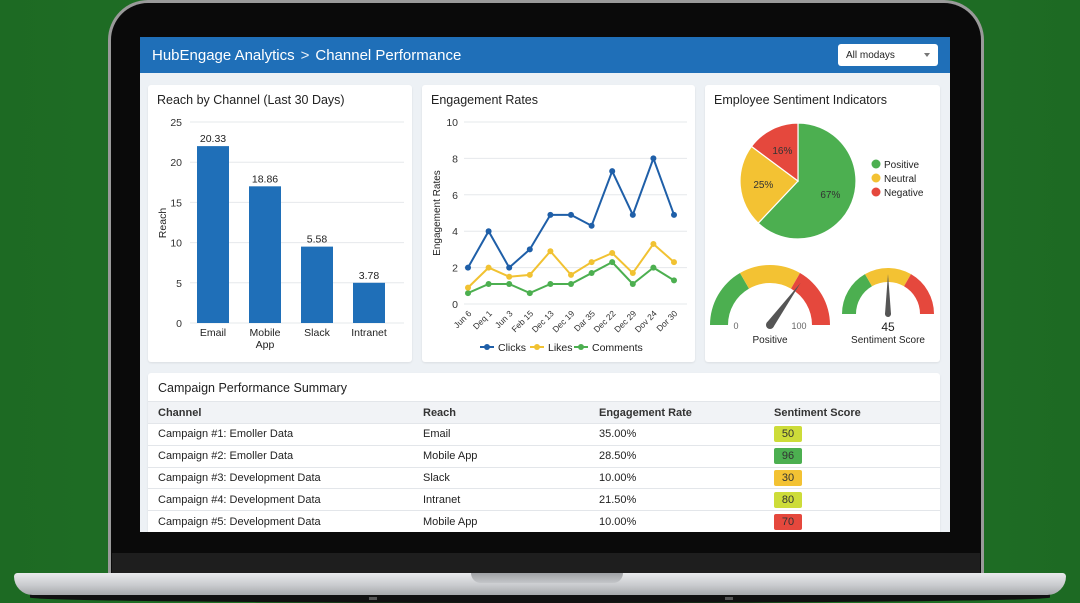 The width and height of the screenshot is (1080, 603). What do you see at coordinates (369, 302) in the screenshot?
I see `bar-intranet` at bounding box center [369, 302].